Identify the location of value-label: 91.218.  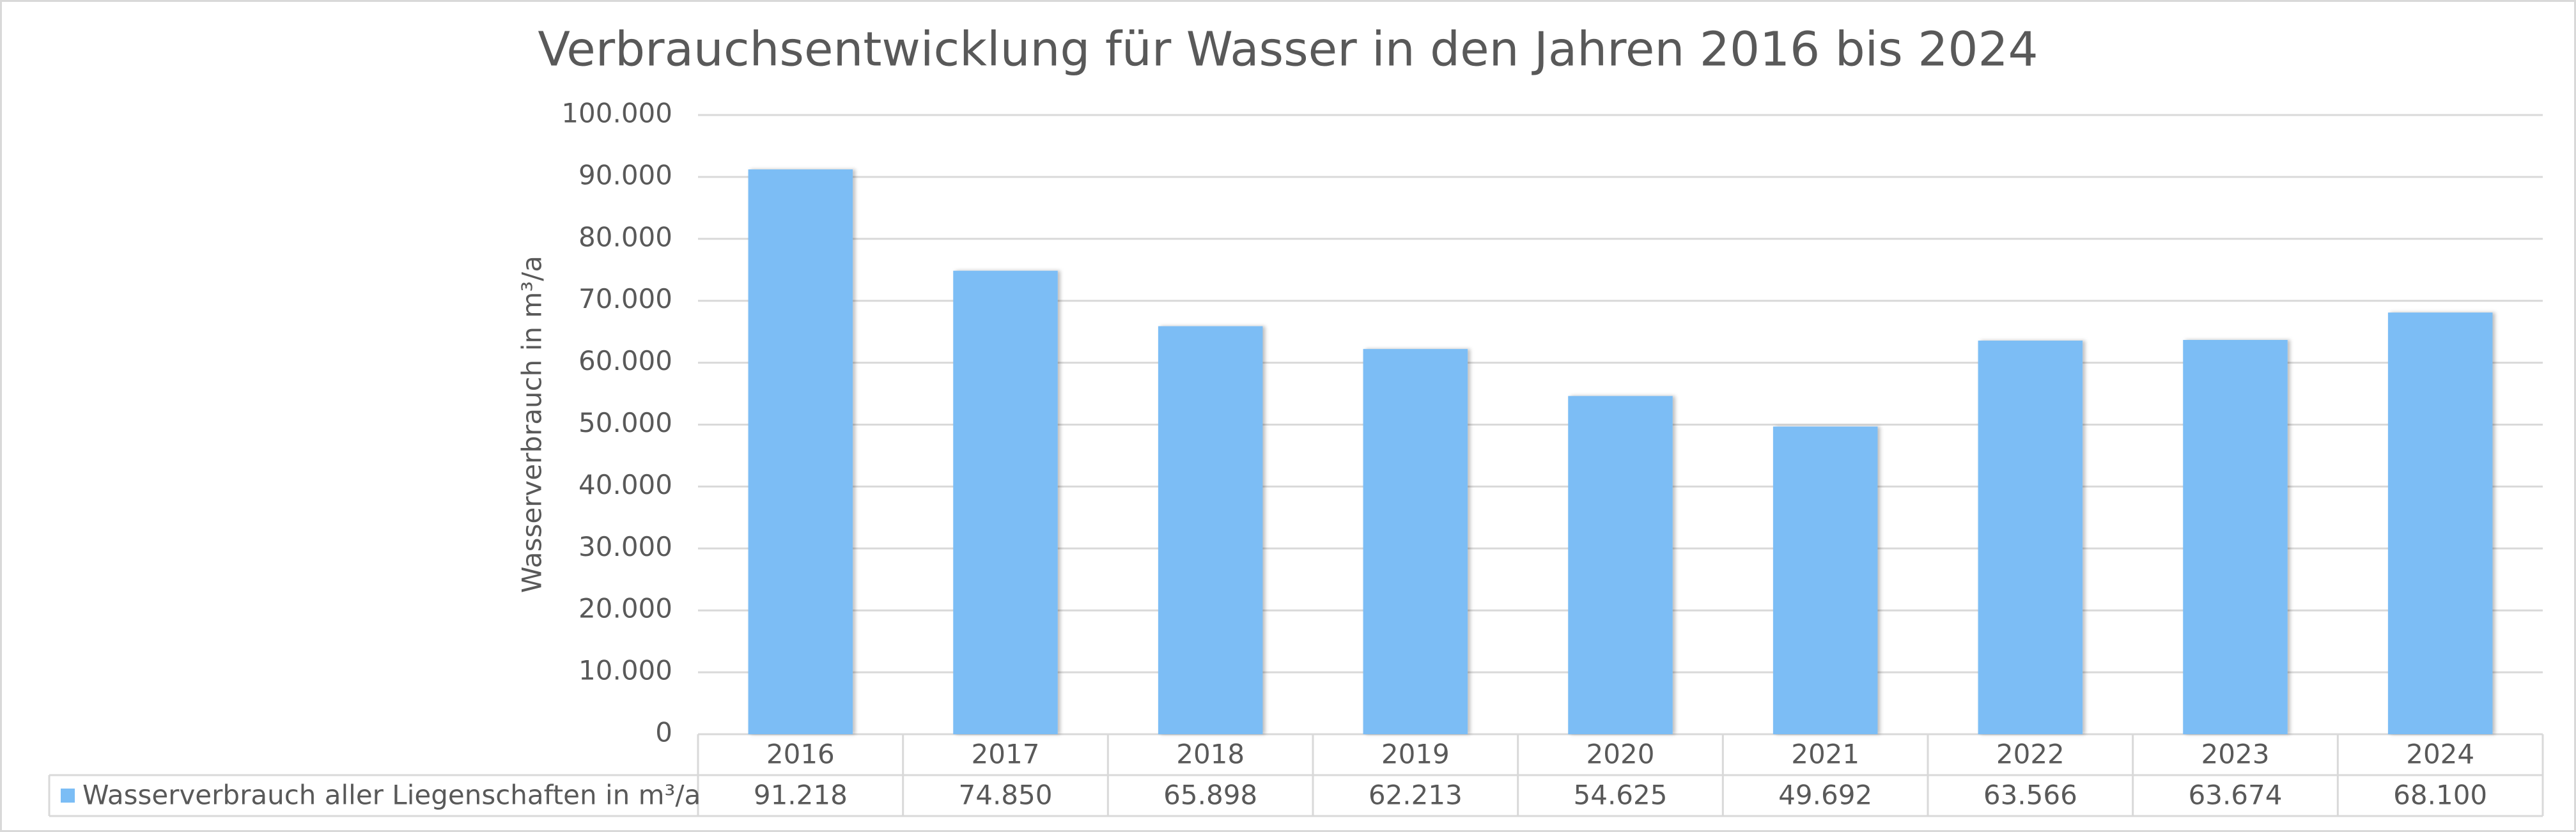
(801, 795).